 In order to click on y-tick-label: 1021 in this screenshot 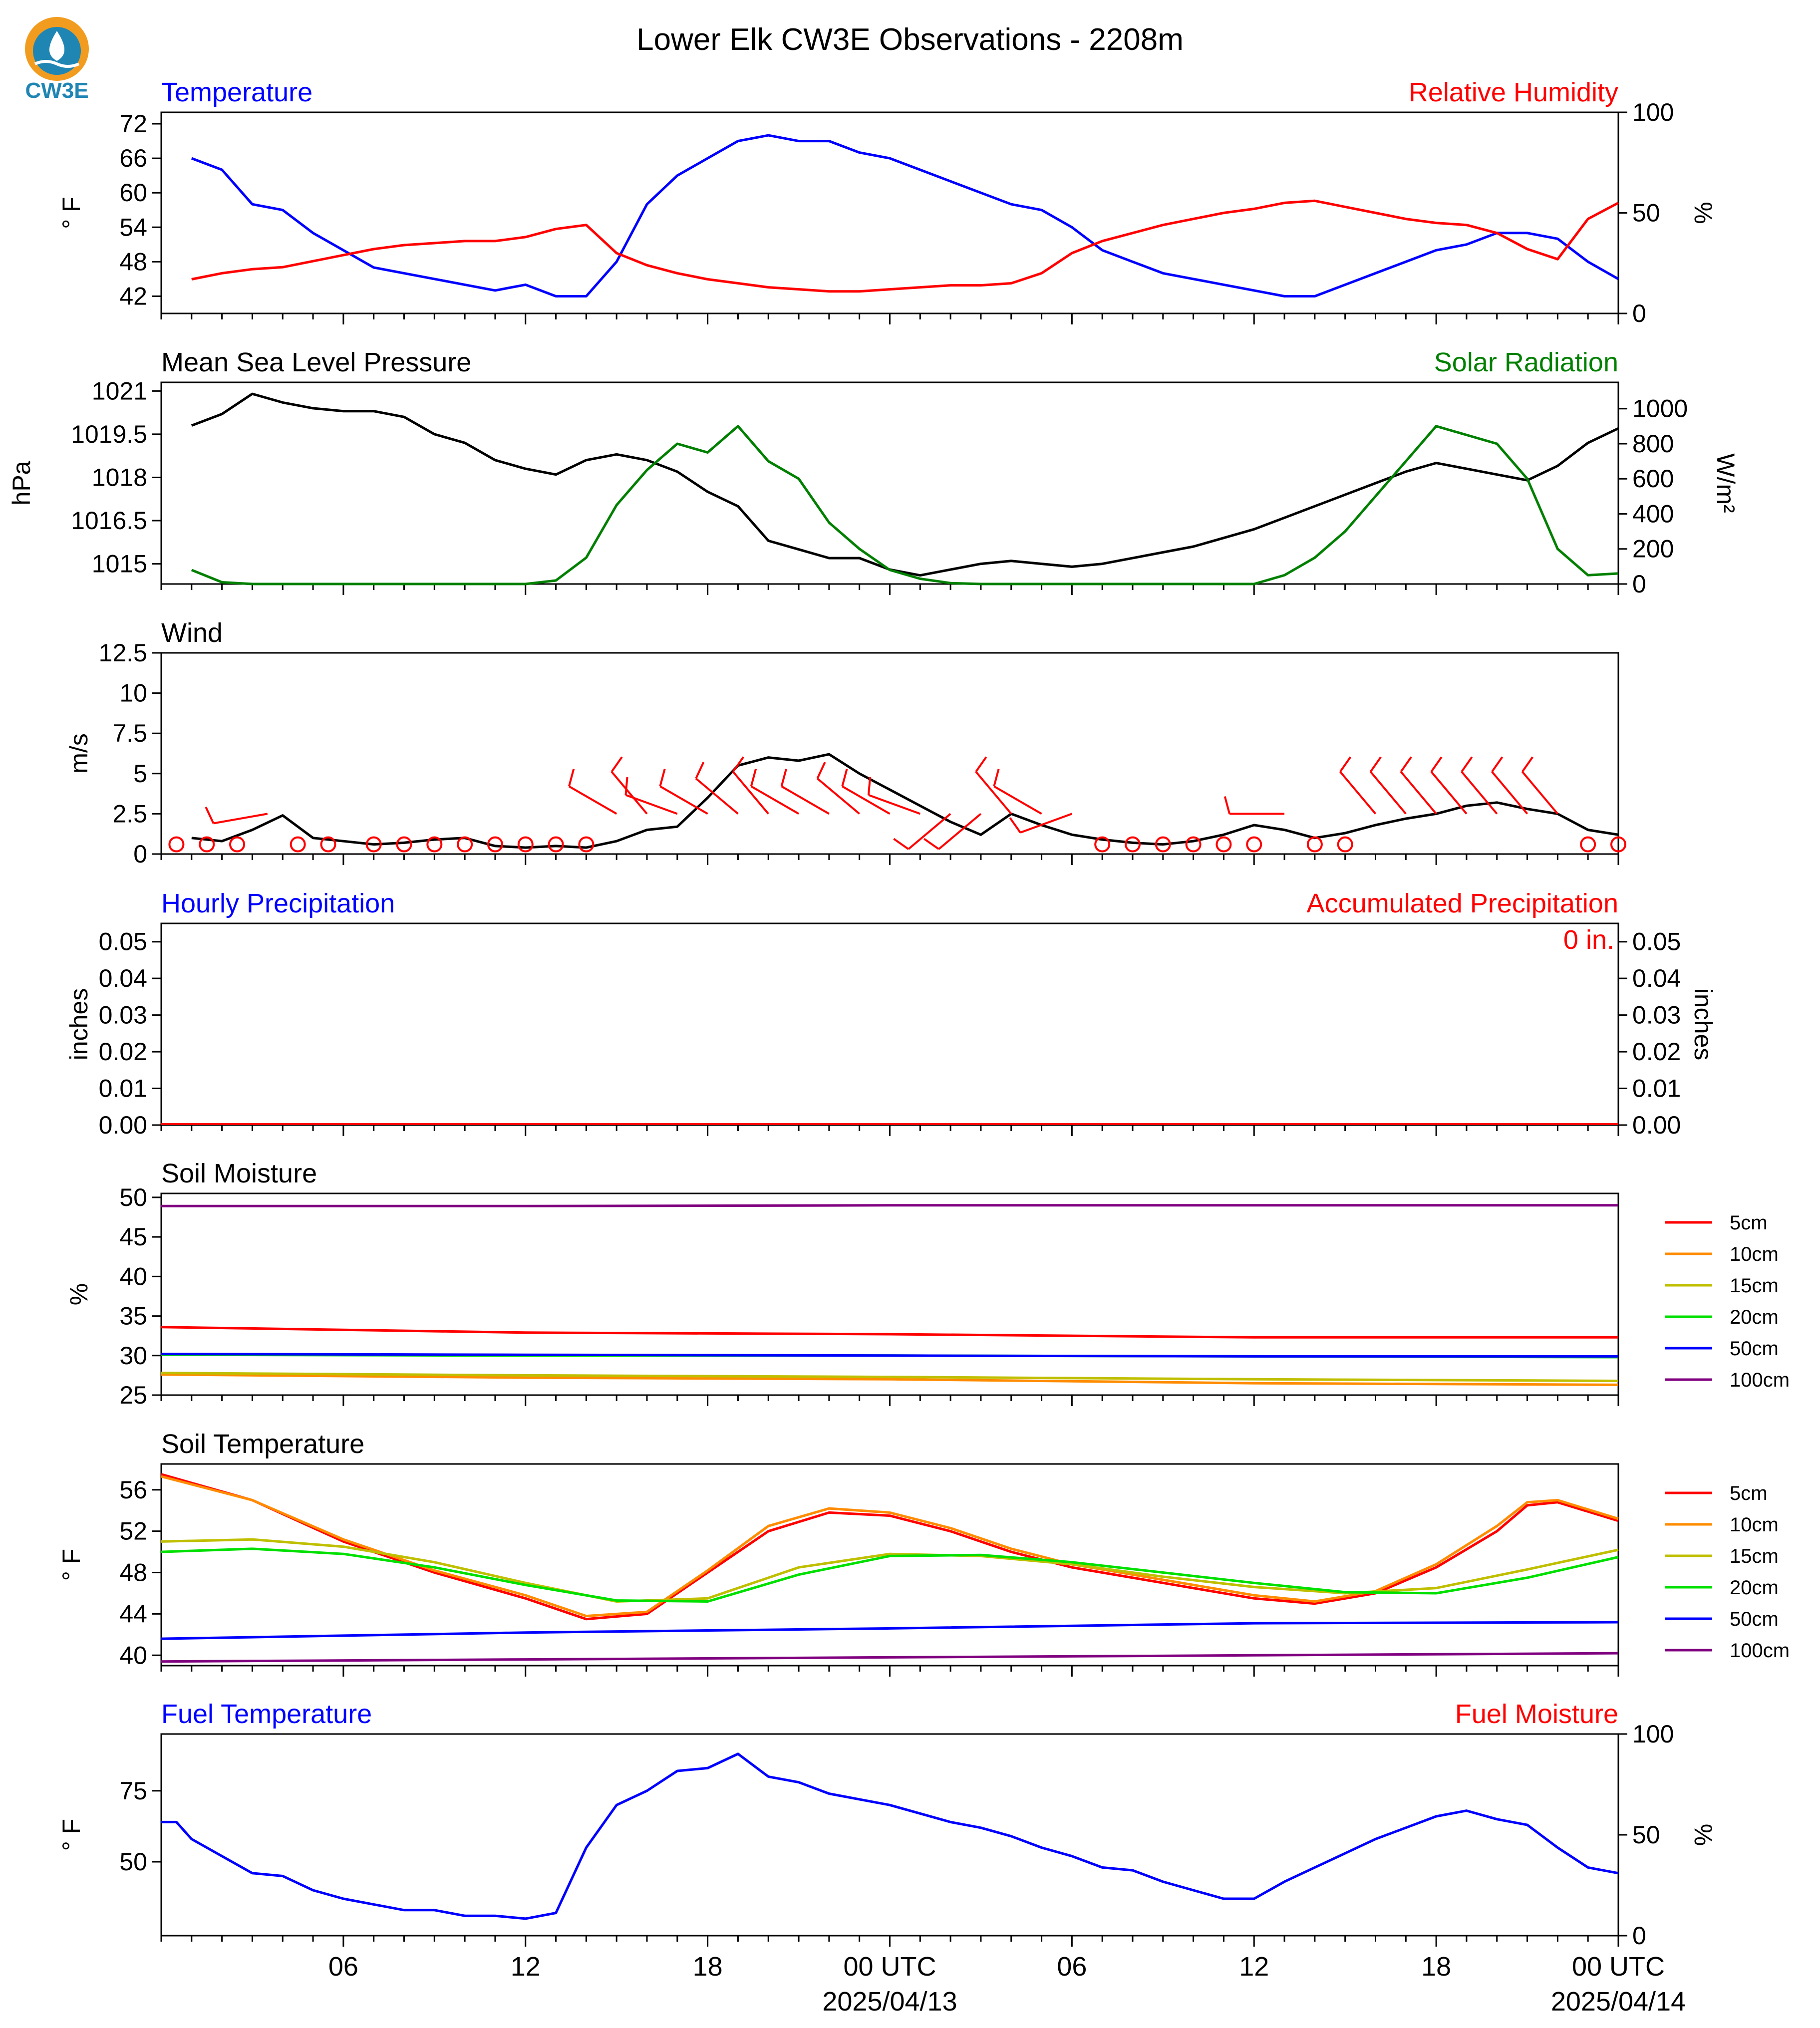, I will do `click(119, 391)`.